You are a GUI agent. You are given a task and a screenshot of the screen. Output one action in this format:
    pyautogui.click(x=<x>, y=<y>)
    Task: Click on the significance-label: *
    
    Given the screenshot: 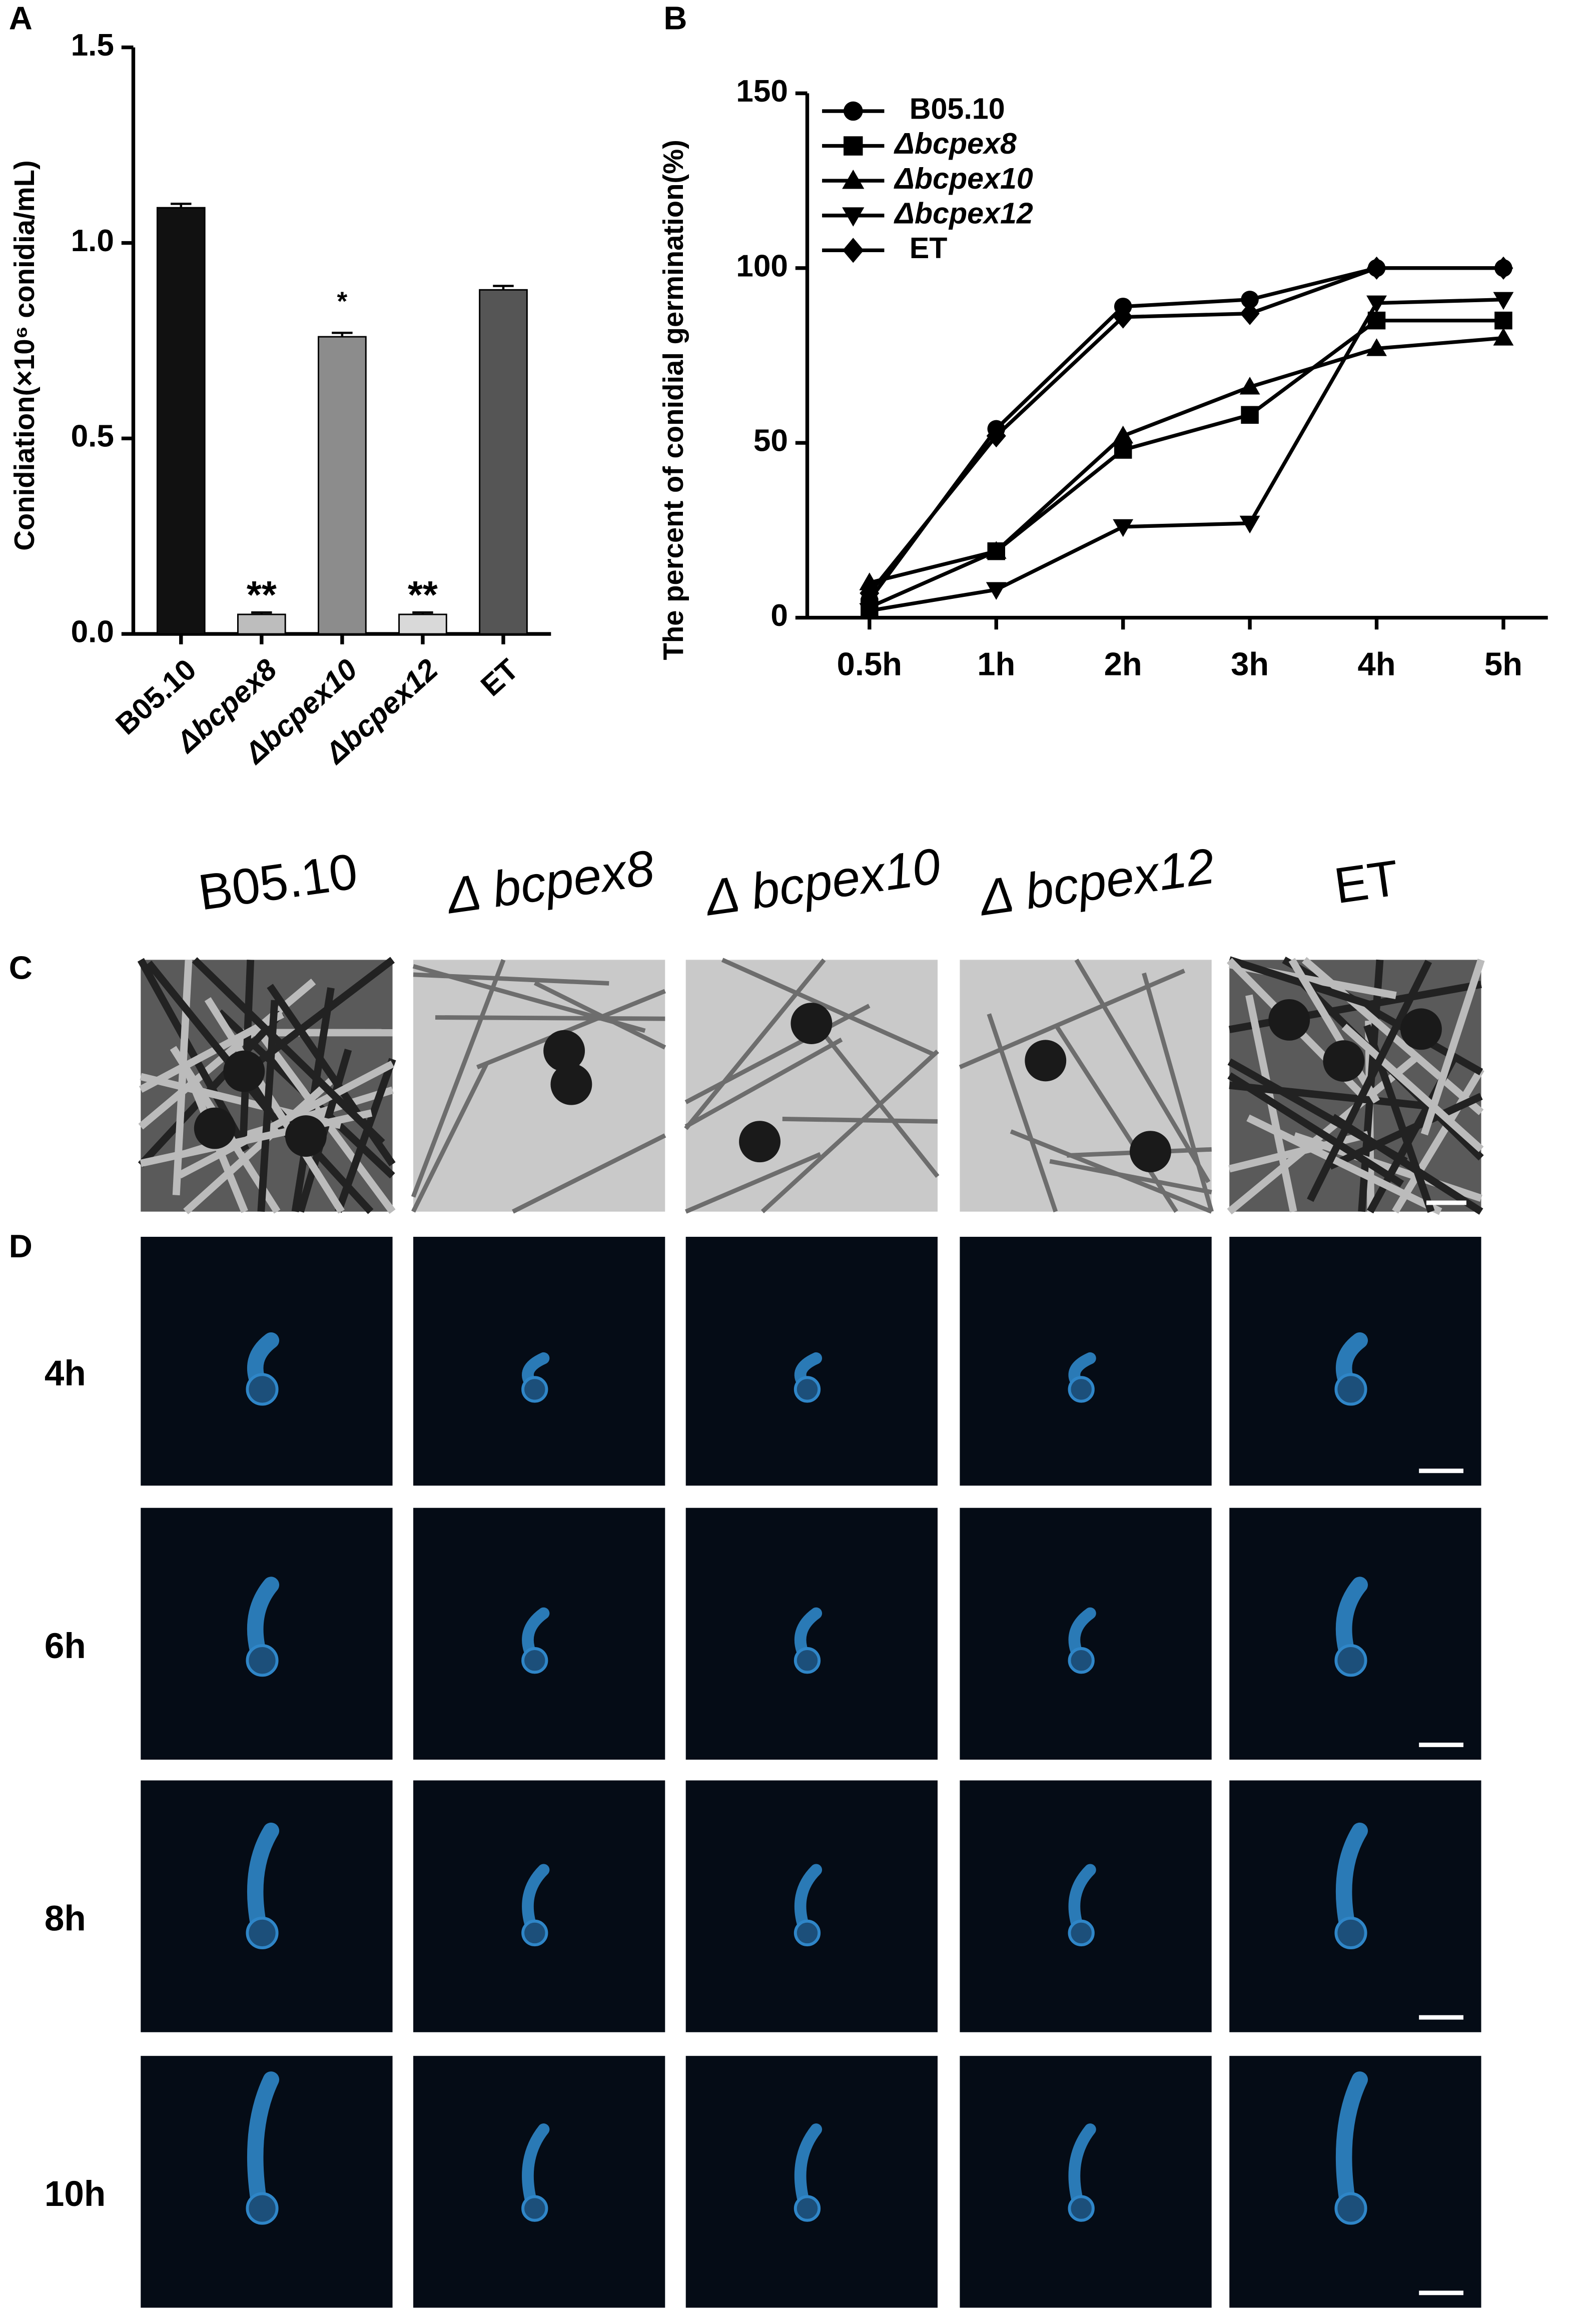 What is the action you would take?
    pyautogui.click(x=342, y=301)
    